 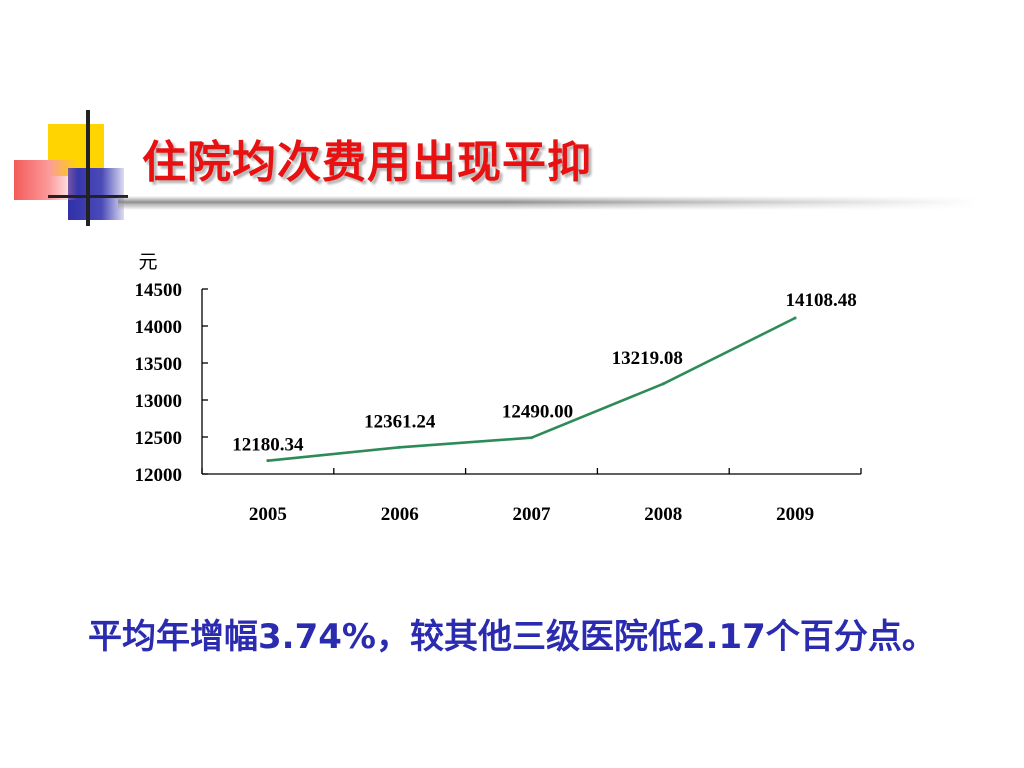 I want to click on x-tick-label: 2009, so click(x=795, y=514).